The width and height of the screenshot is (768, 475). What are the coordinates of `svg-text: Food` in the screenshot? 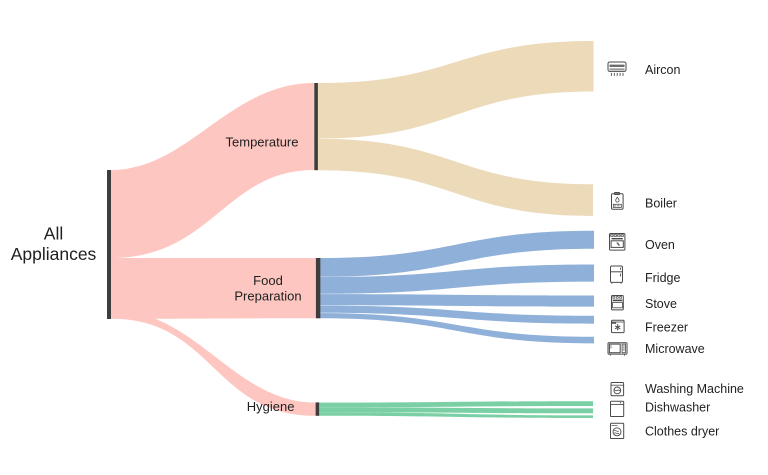 It's located at (268, 280).